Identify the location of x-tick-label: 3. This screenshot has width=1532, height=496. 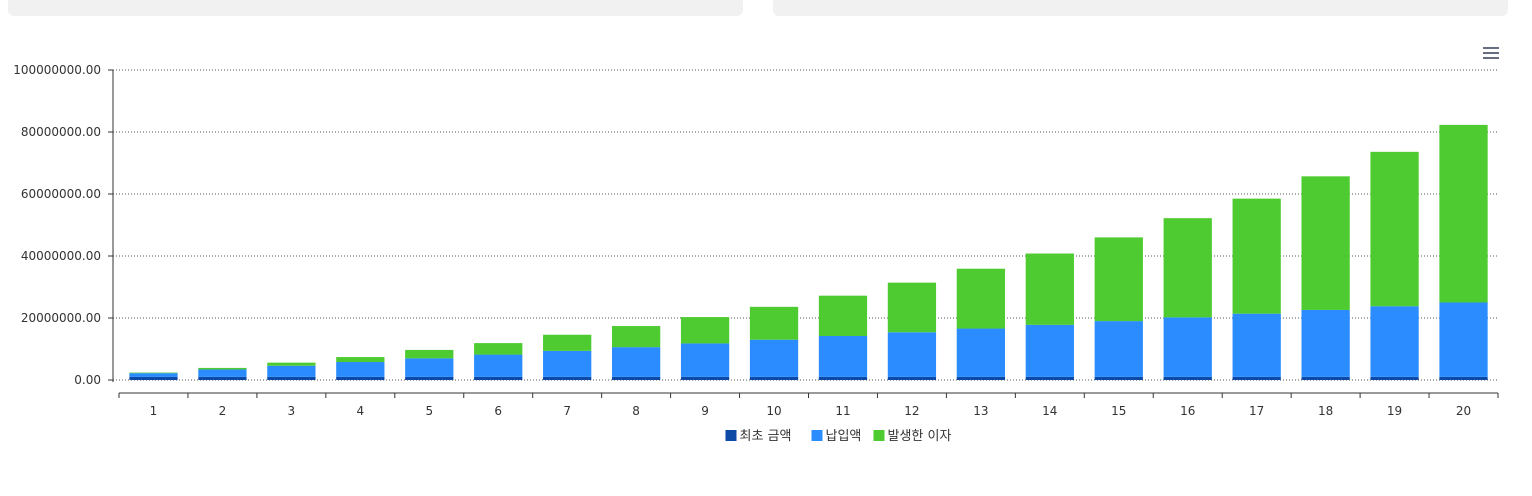
(292, 411).